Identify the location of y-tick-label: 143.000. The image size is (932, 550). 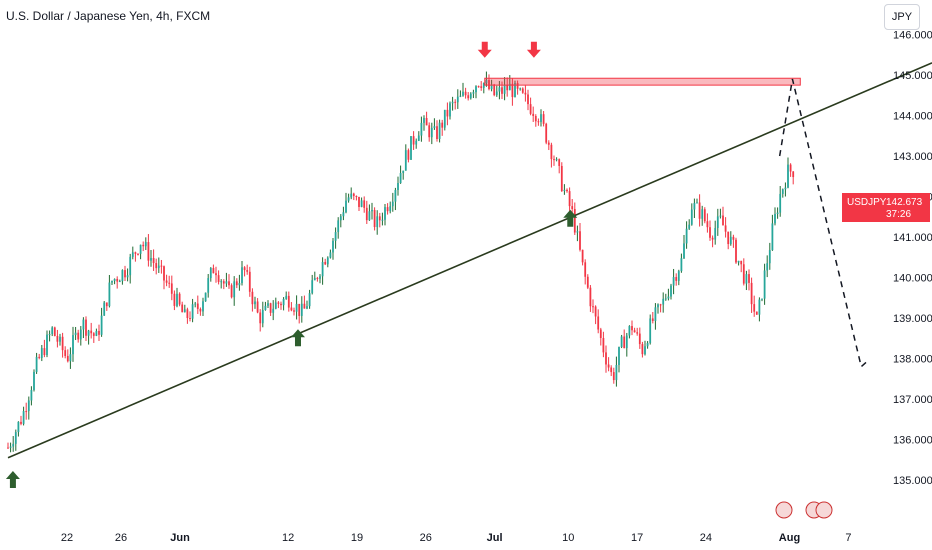
(912, 157).